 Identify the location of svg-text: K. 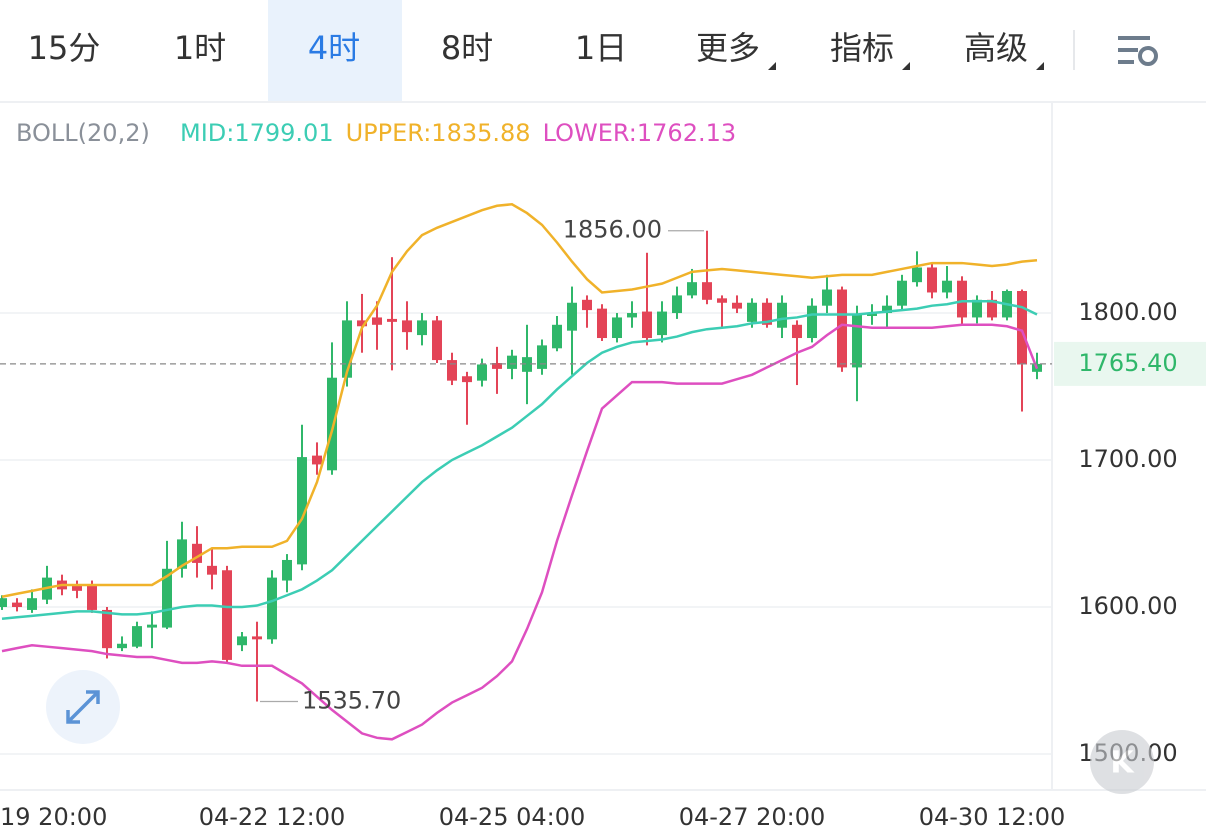
(1122, 763).